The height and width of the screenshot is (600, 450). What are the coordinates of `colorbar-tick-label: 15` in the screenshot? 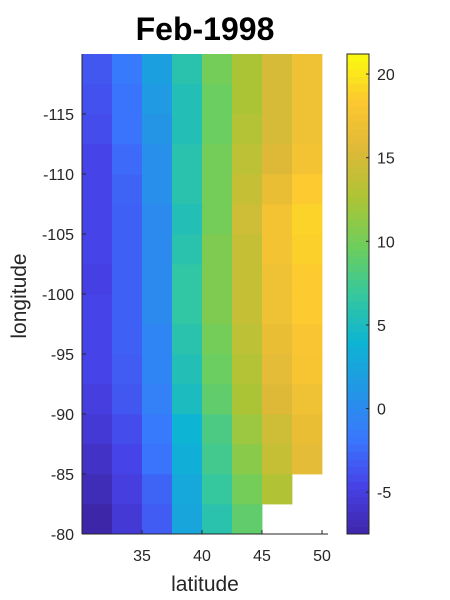 It's located at (386, 159).